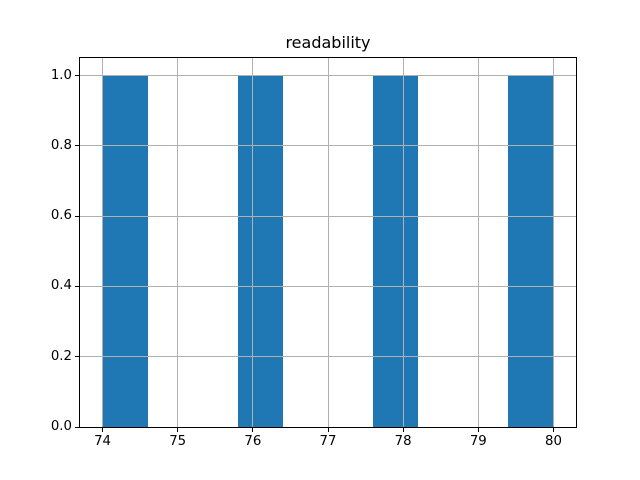 Image resolution: width=640 pixels, height=480 pixels. What do you see at coordinates (478, 441) in the screenshot?
I see `x-tick-label: 79` at bounding box center [478, 441].